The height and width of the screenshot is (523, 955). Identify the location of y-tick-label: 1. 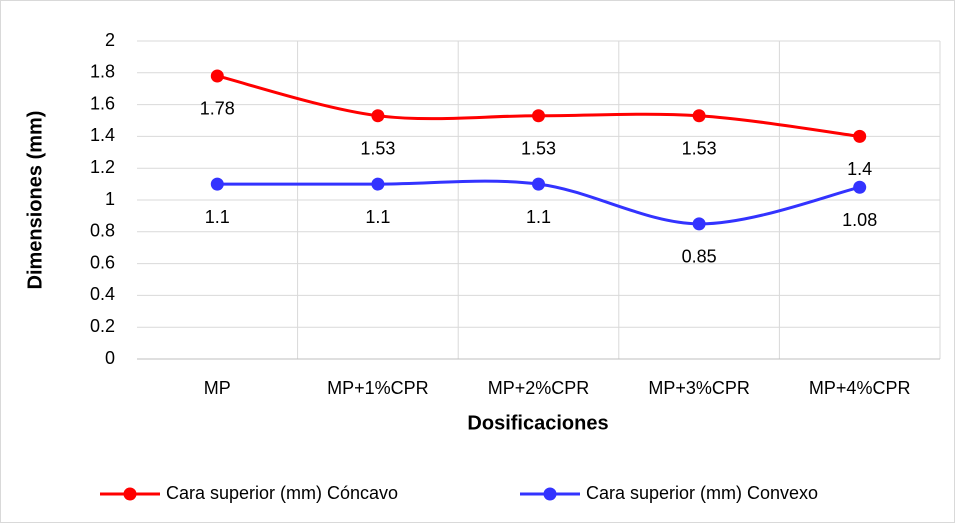
(110, 199).